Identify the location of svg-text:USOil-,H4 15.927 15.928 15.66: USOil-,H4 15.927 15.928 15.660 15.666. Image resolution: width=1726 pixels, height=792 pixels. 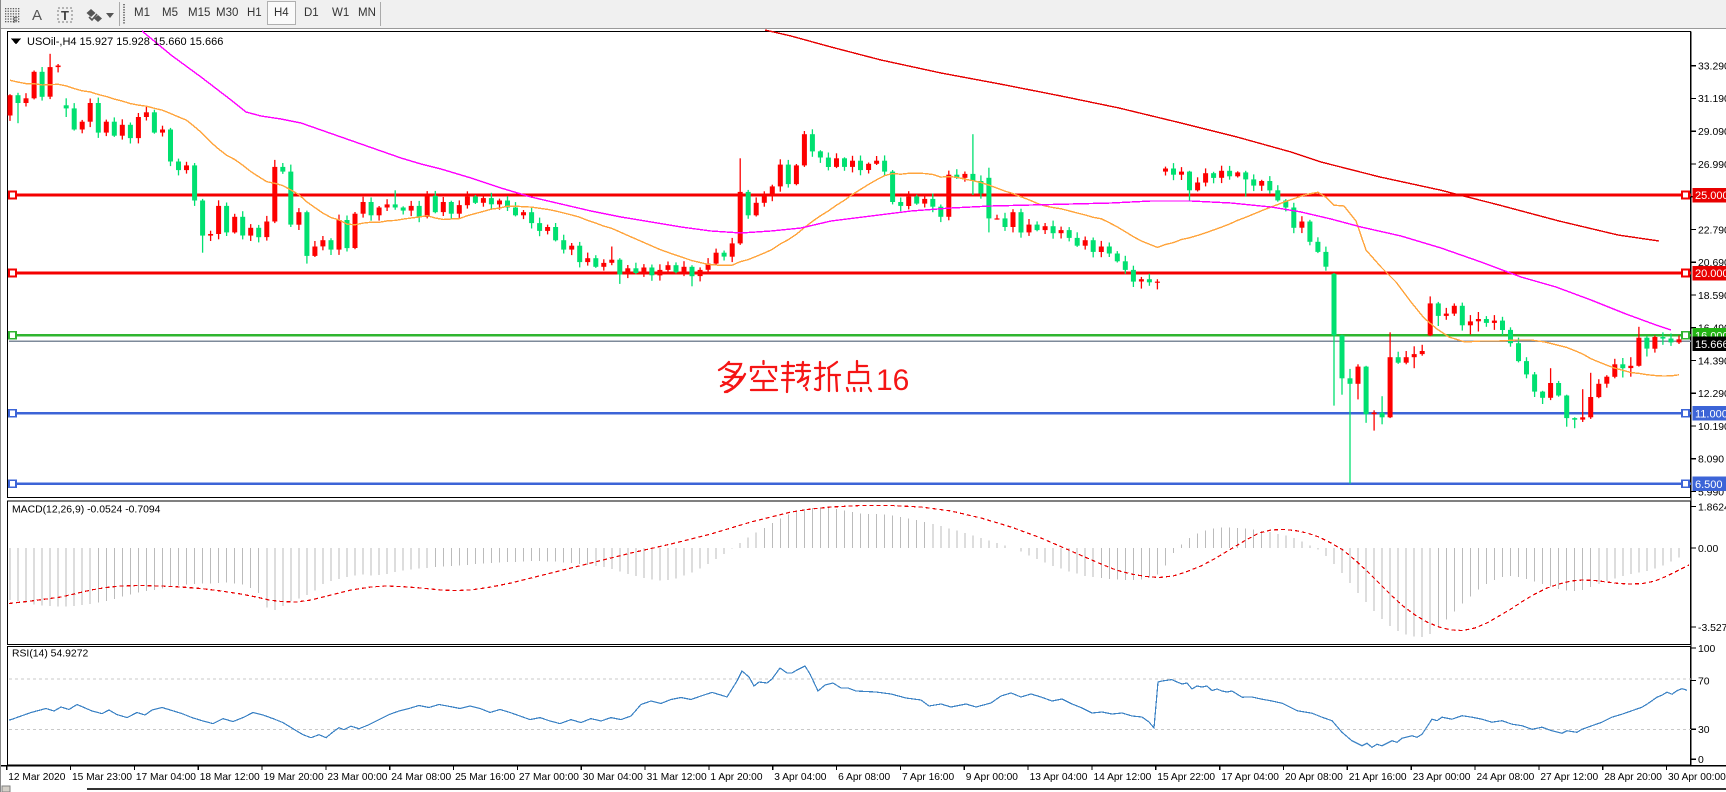
(125, 42).